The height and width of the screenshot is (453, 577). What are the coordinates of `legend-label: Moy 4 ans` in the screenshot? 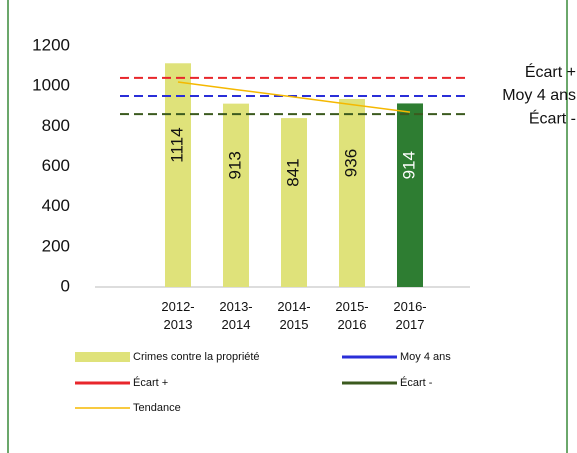 It's located at (425, 357).